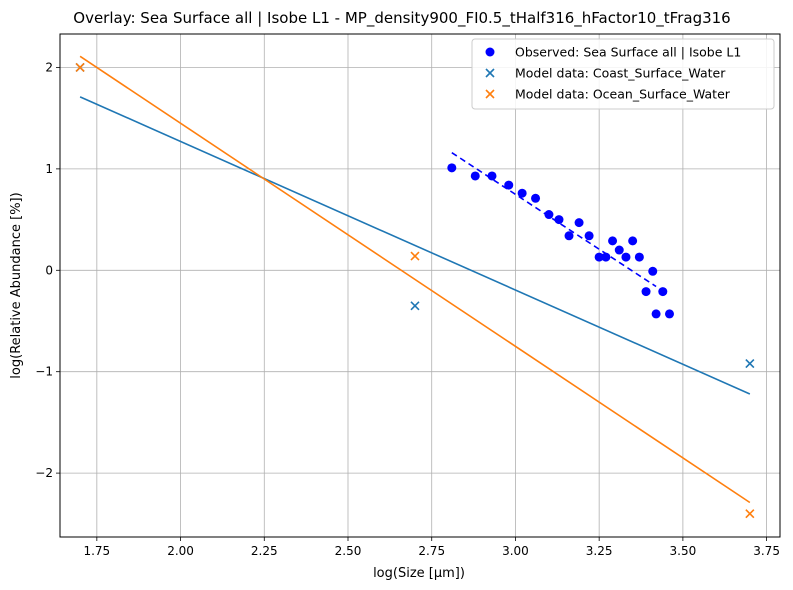 This screenshot has width=793, height=590. Describe the element at coordinates (620, 73) in the screenshot. I see `legend-label: Model data: Coast_Surface_Water` at that location.